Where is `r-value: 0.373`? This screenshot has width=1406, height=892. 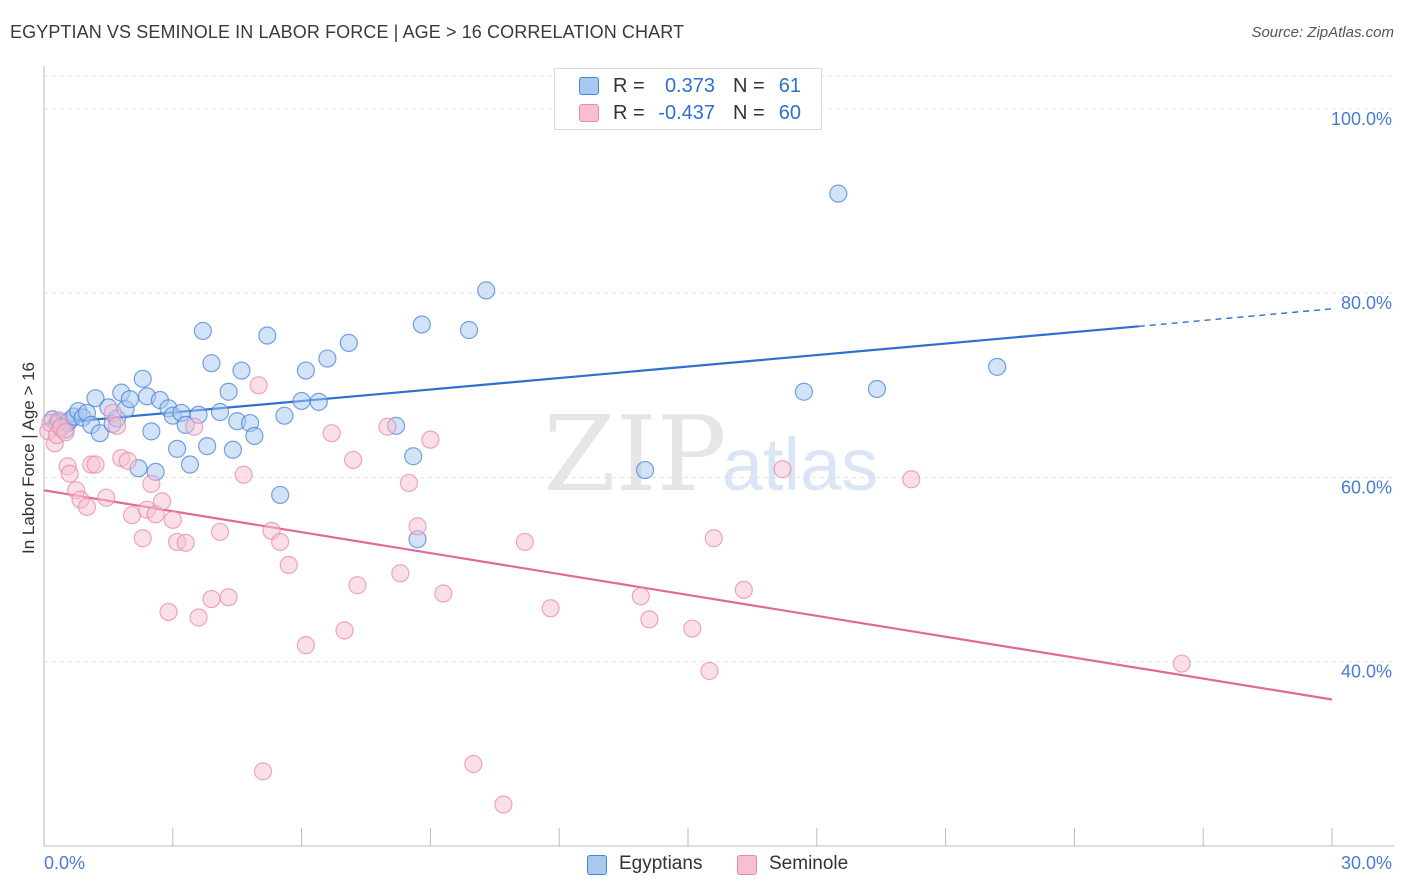
r-value: 0.373 is located at coordinates (689, 86).